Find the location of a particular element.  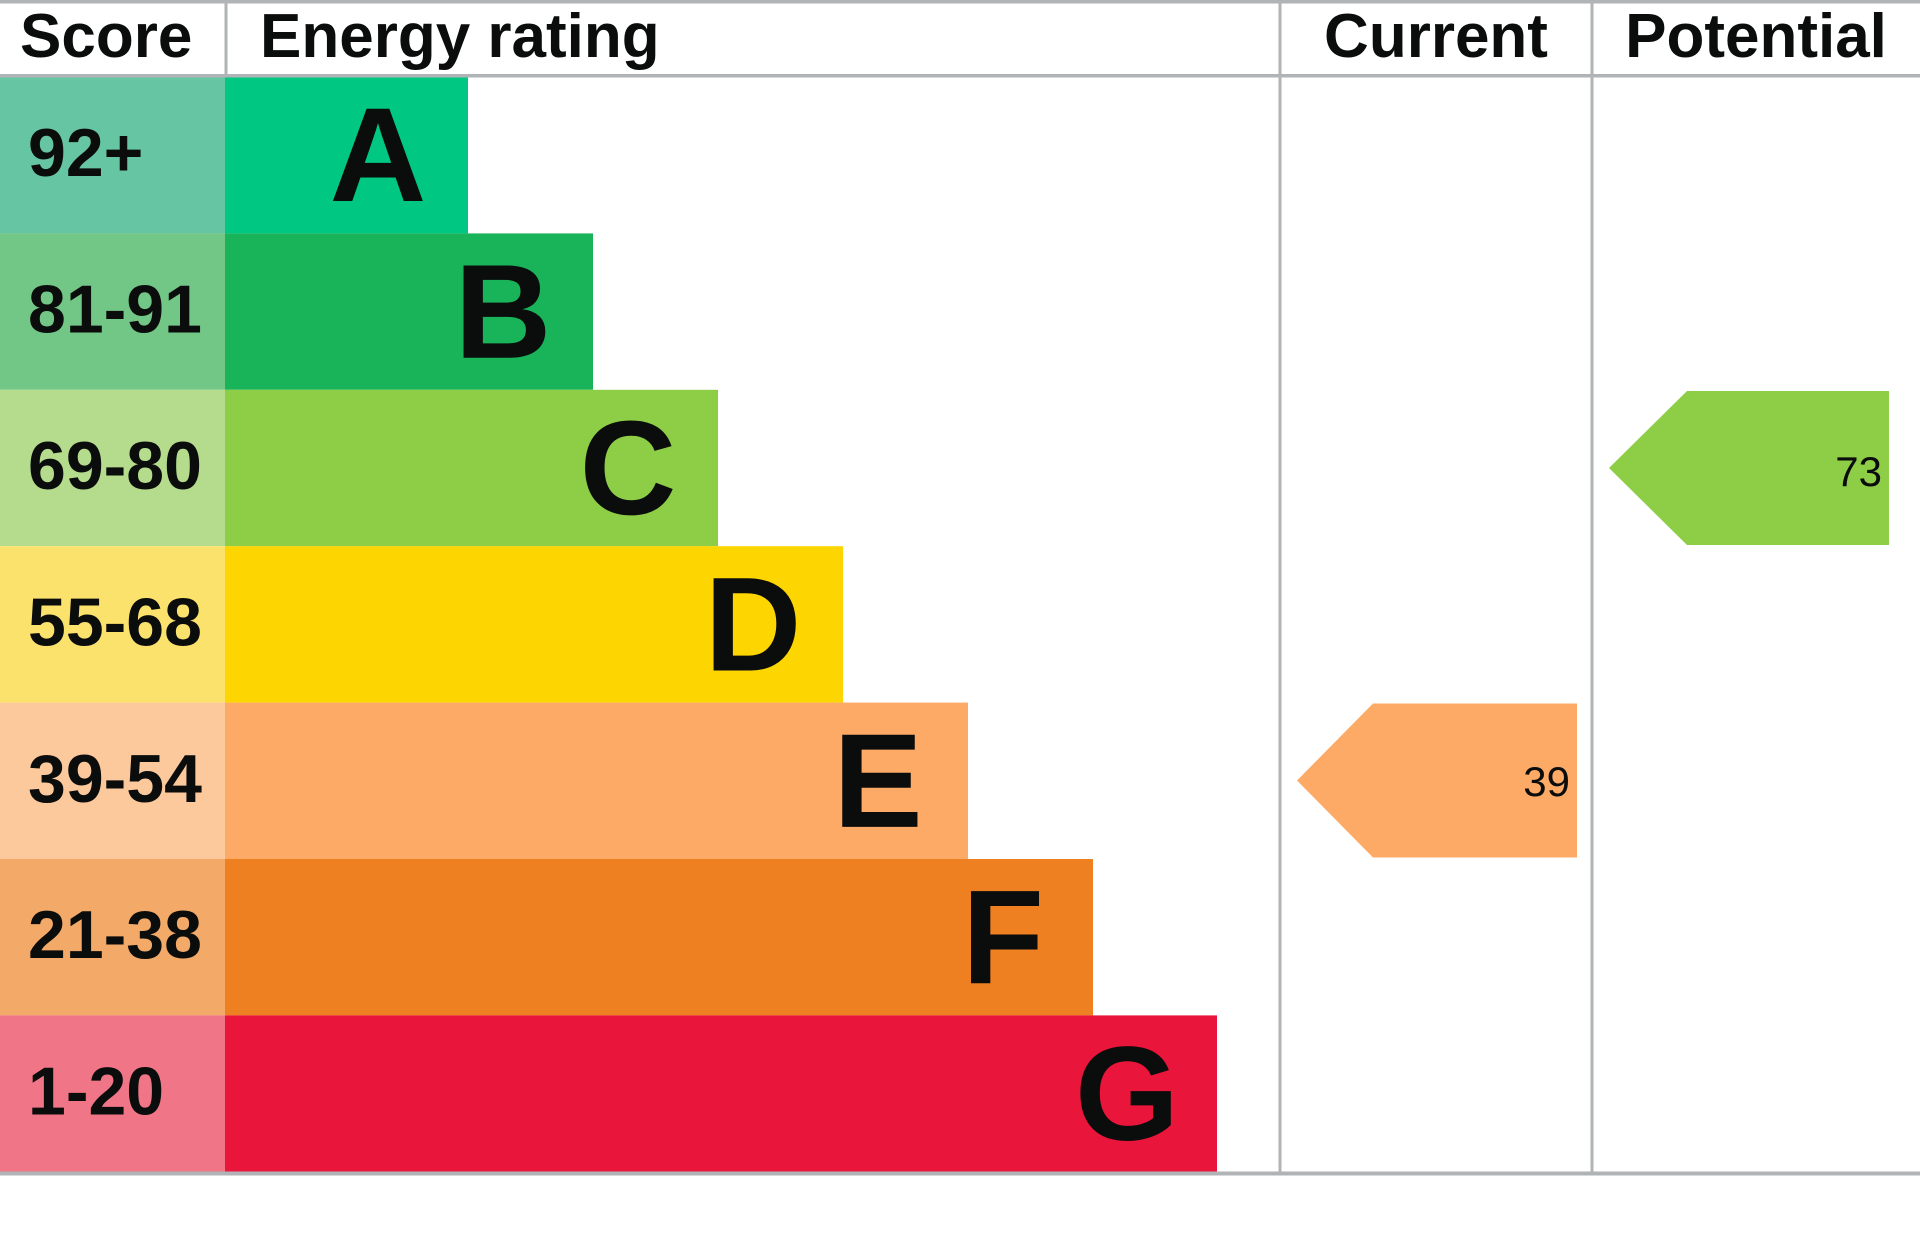

score-cell-b is located at coordinates (112, 311).